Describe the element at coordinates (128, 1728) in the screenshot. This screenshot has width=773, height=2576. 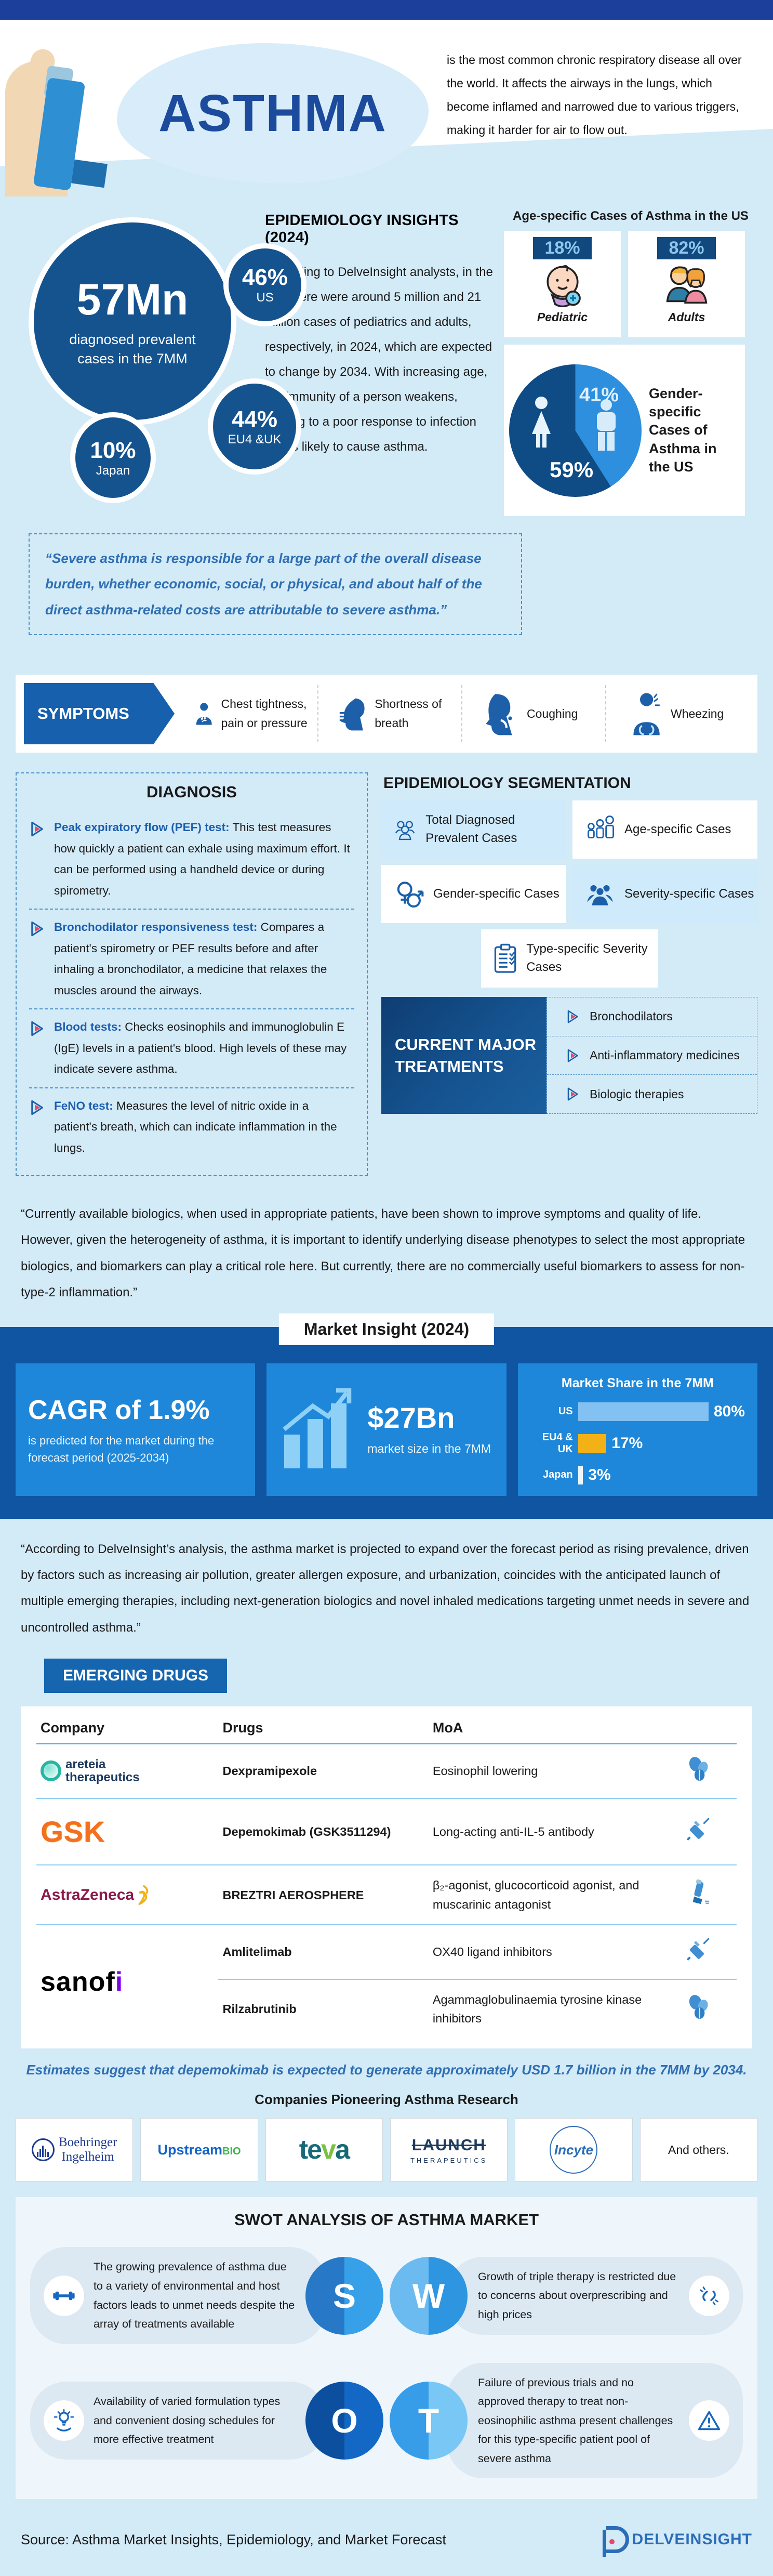
I see `column-company: Company` at that location.